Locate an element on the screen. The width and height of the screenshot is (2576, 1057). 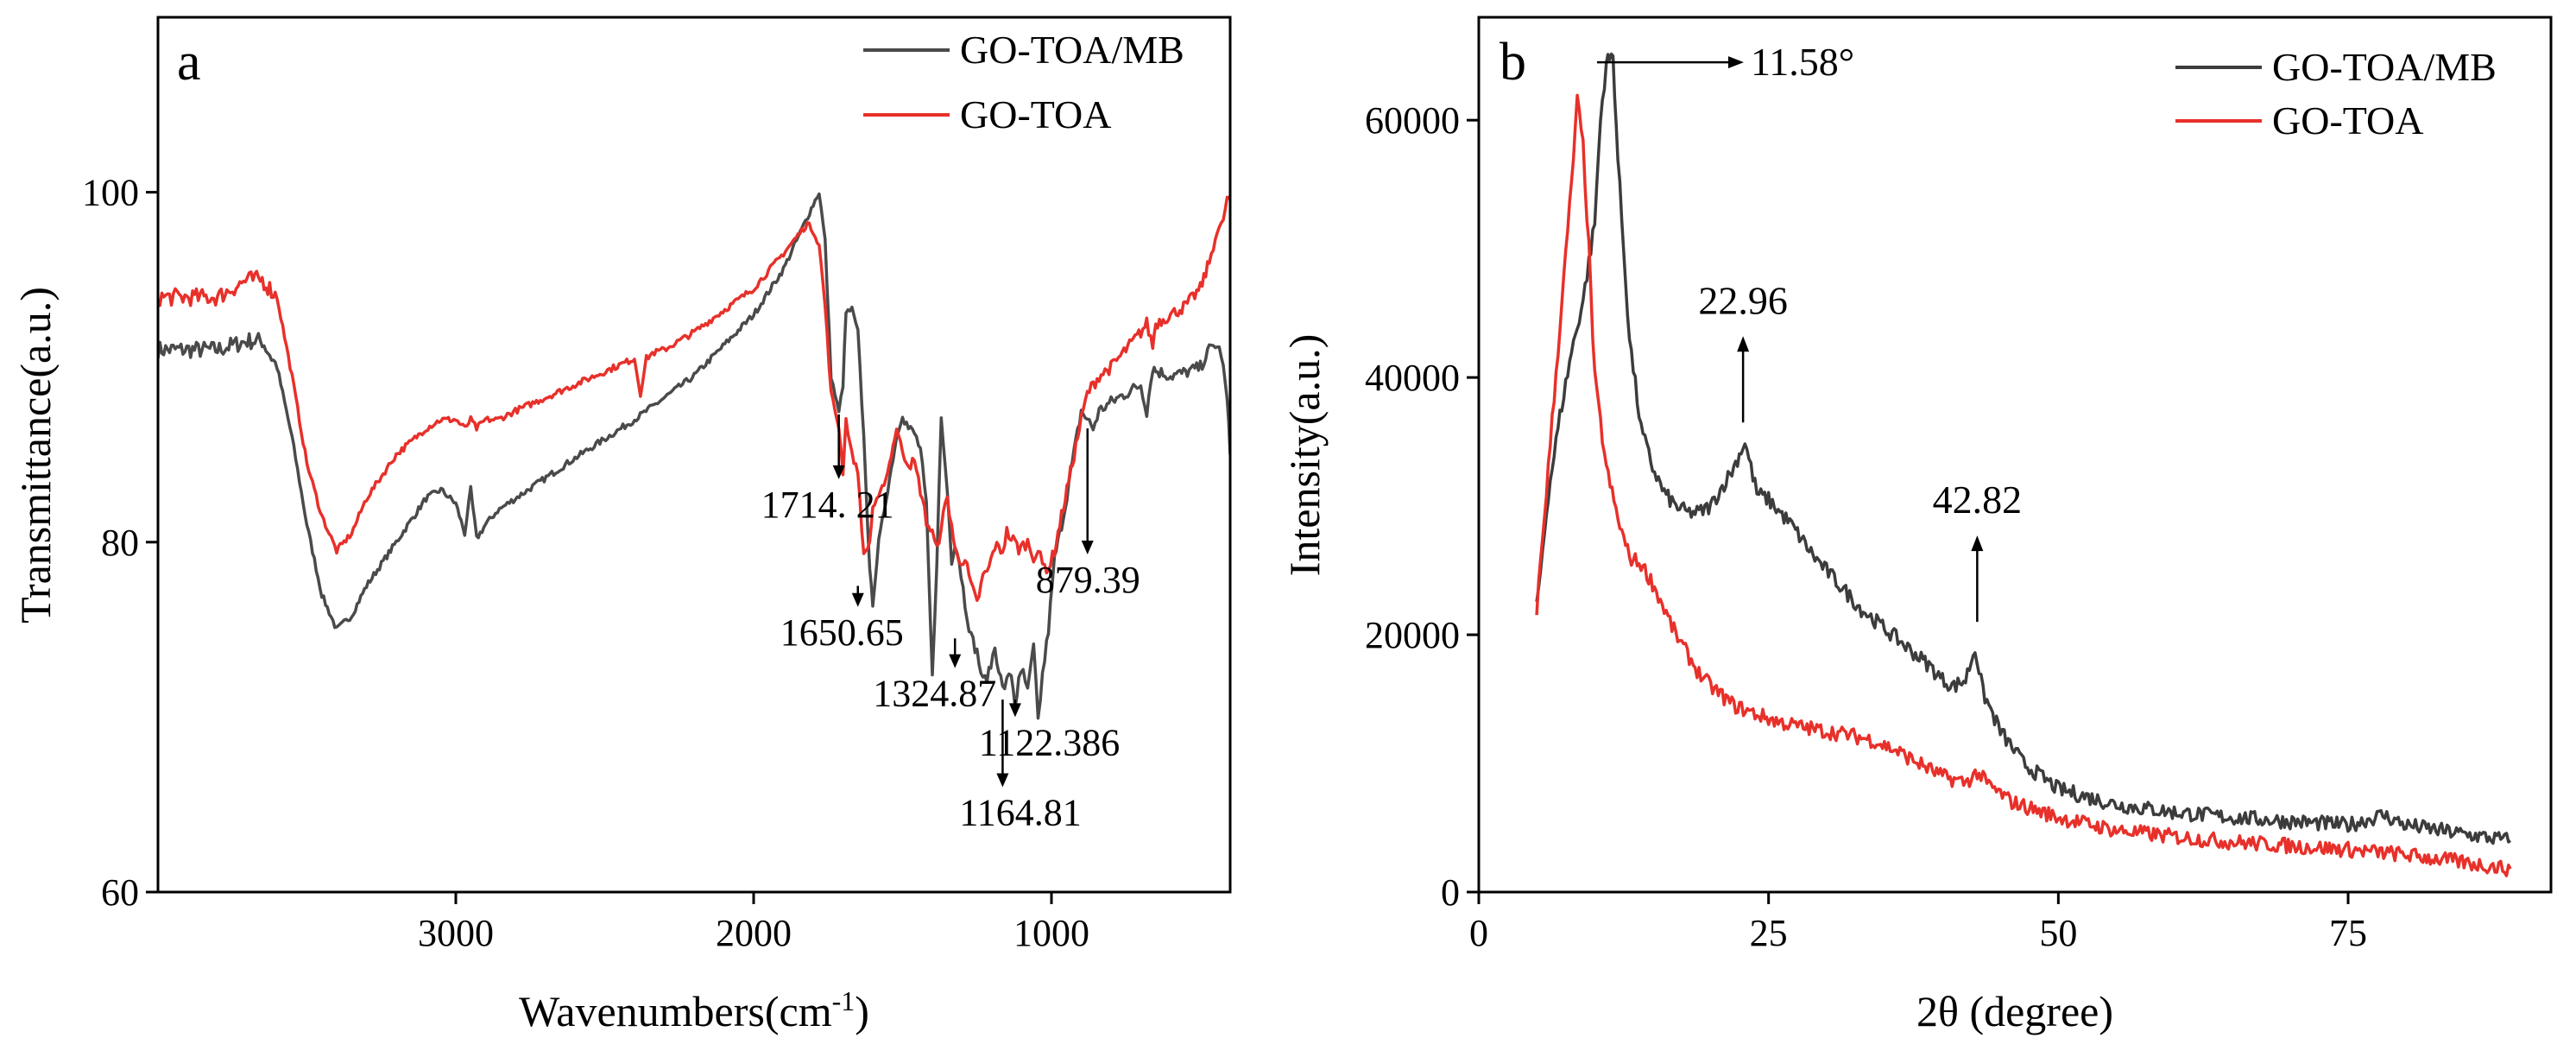
annotation-label-1650-65: 1650.65 is located at coordinates (842, 632).